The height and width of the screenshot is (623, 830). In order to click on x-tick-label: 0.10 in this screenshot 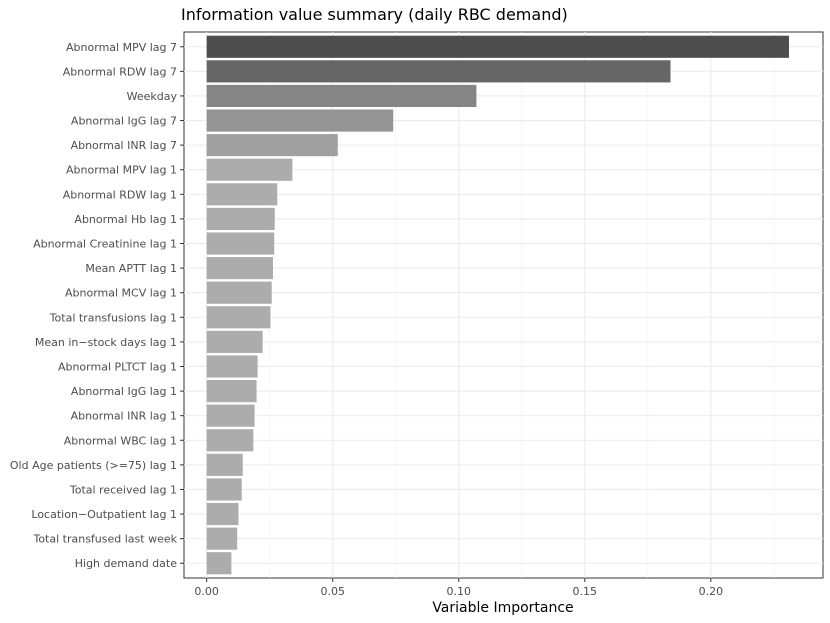, I will do `click(459, 591)`.